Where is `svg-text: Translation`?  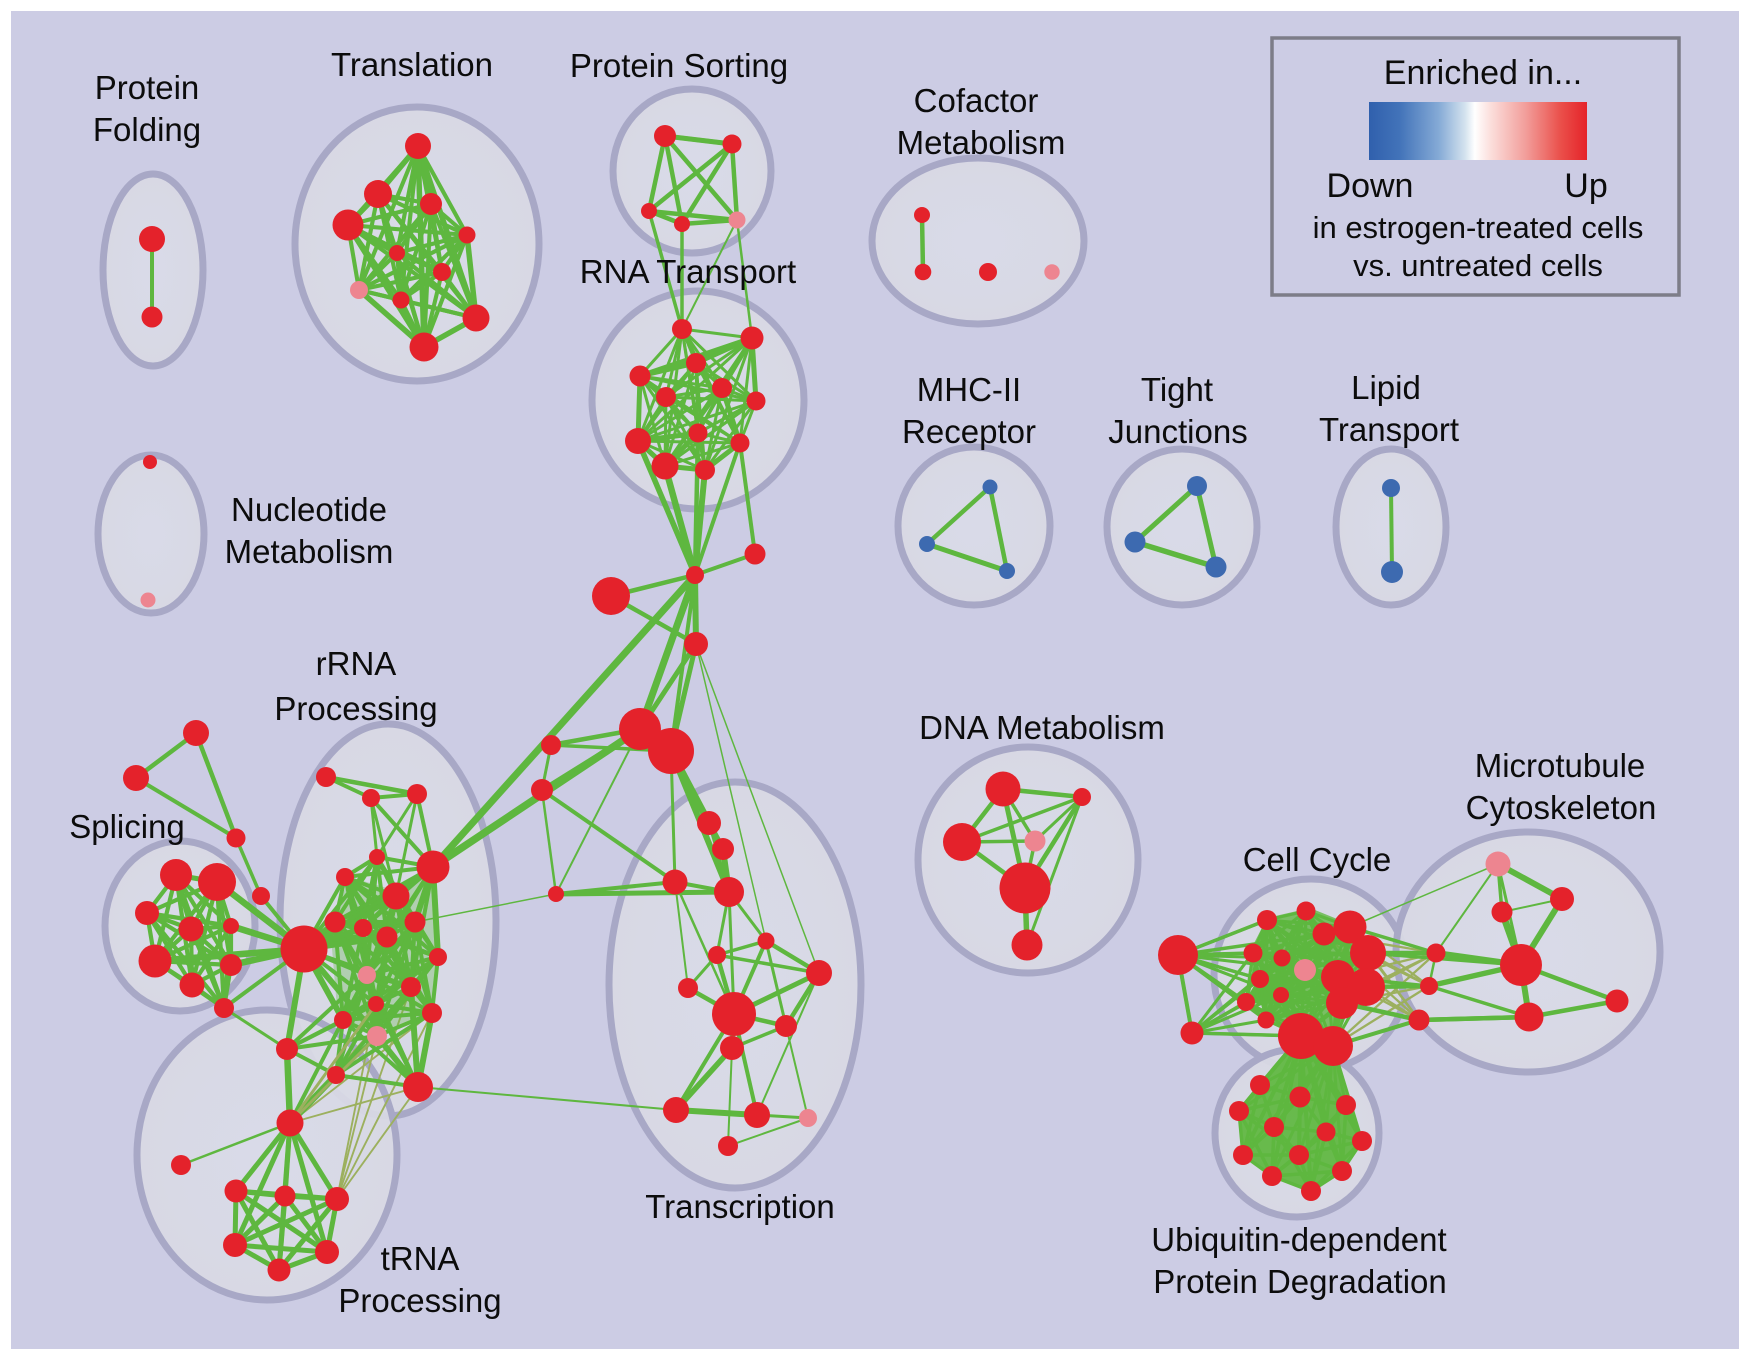
svg-text: Translation is located at coordinates (412, 64).